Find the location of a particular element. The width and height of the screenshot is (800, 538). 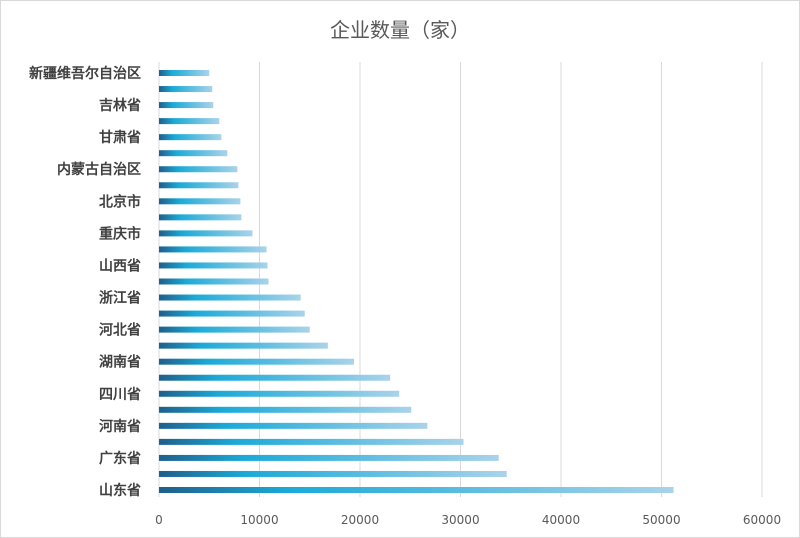

y-tick-label: 河南省 is located at coordinates (120, 426).